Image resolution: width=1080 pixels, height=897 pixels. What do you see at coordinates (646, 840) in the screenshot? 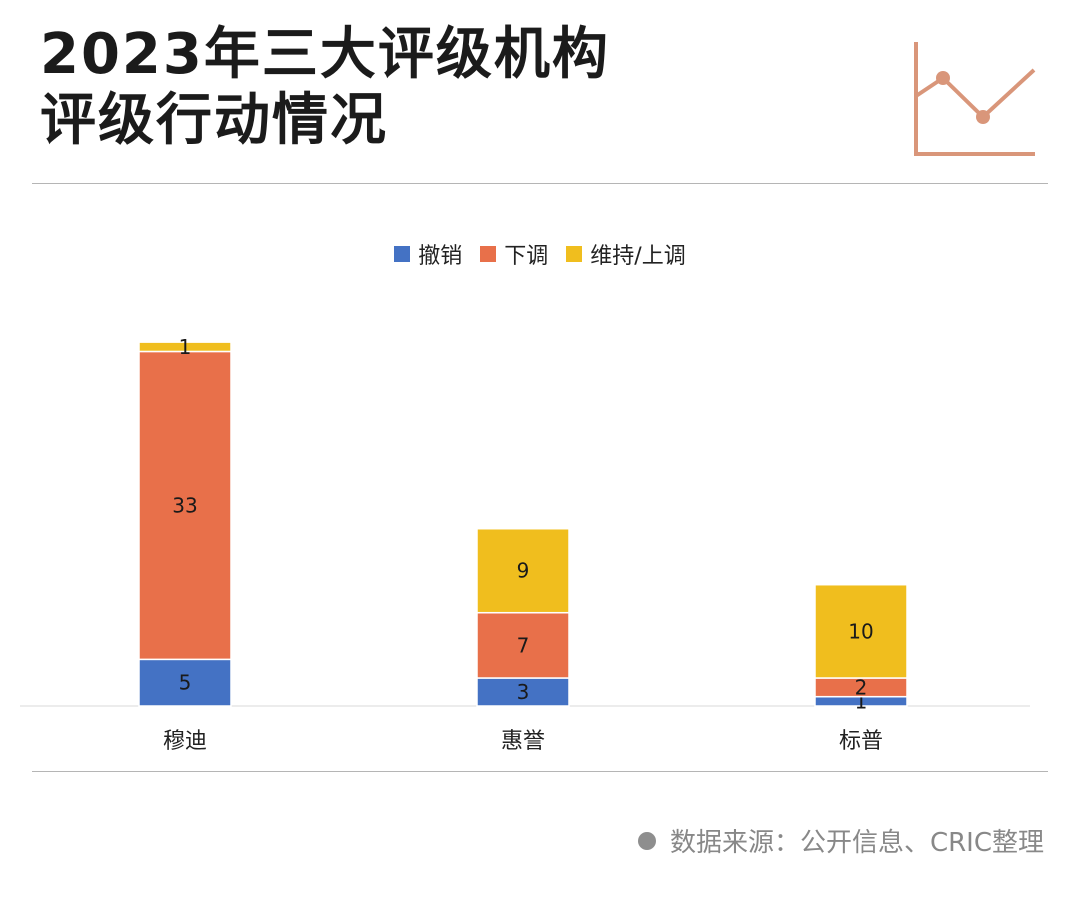
I see `bullet-dot-icon` at bounding box center [646, 840].